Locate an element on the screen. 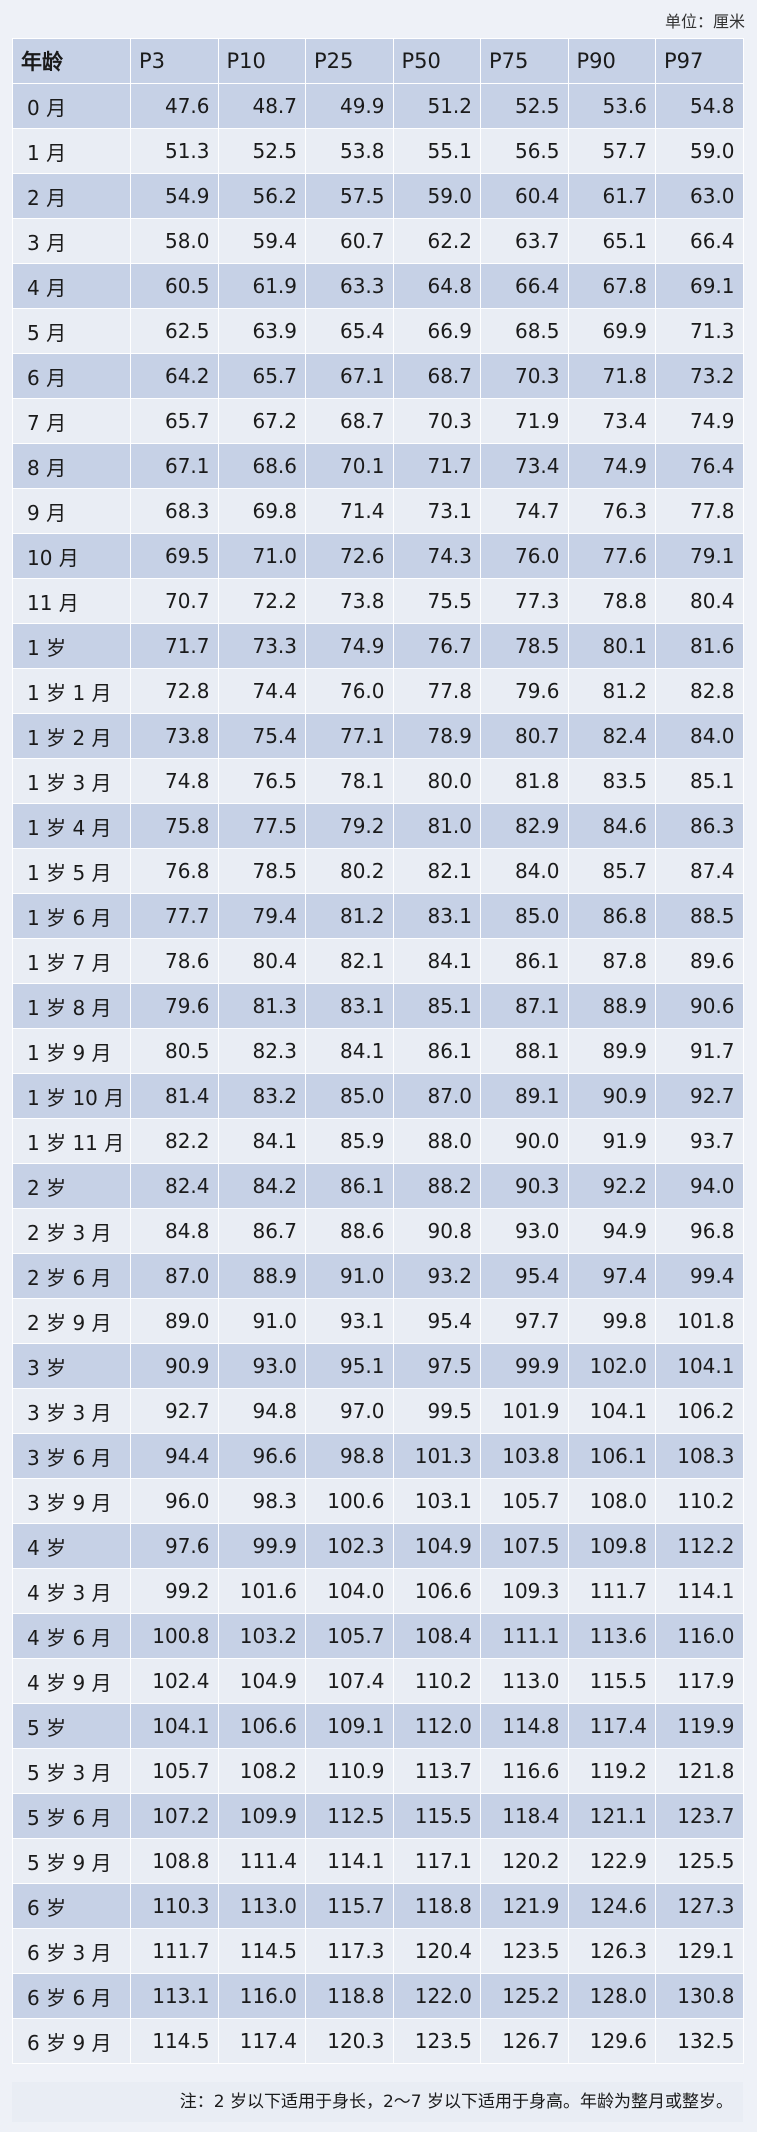 The height and width of the screenshot is (2132, 757). table-row: 6 岁 110.3 113.0 115.7 118.8 121.9 124.6 127.3 is located at coordinates (378, 1906).